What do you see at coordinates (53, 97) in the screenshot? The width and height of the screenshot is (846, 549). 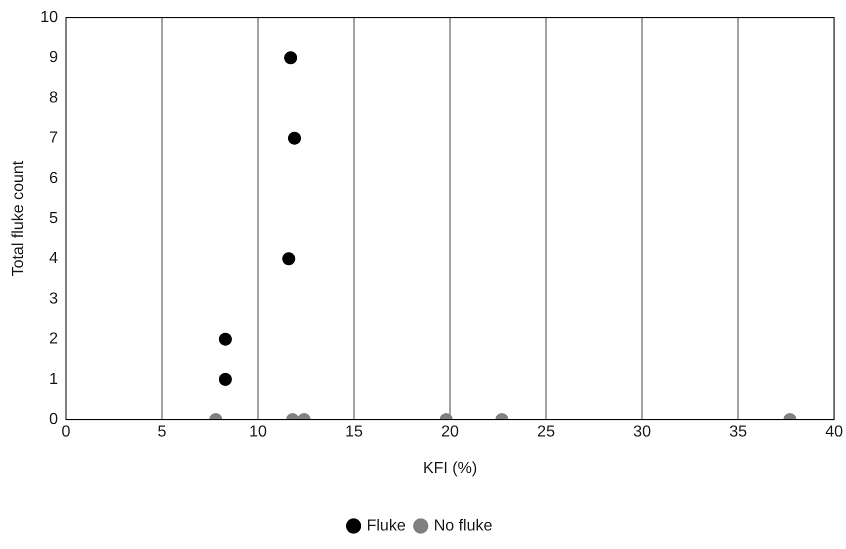 I see `y-tick-label: 8` at bounding box center [53, 97].